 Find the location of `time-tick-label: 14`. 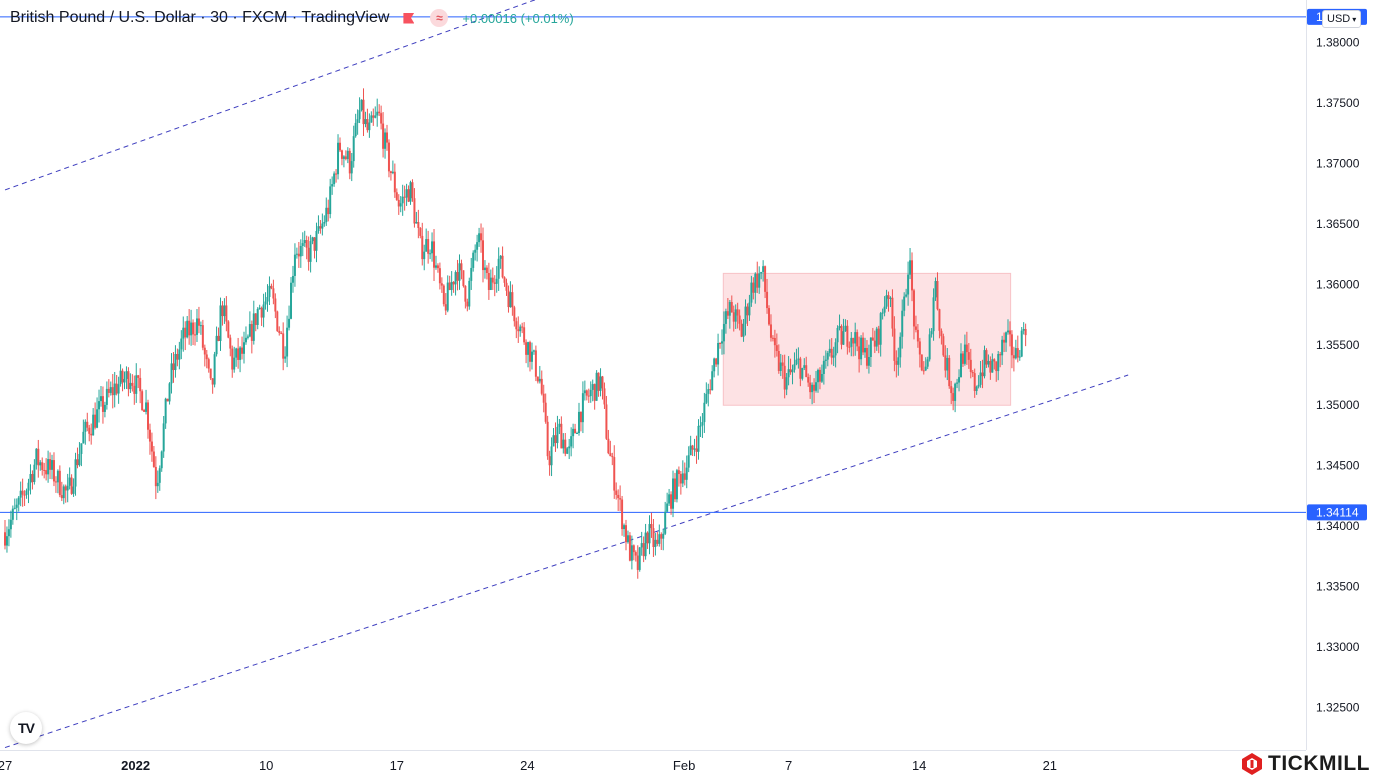

time-tick-label: 14 is located at coordinates (919, 765).